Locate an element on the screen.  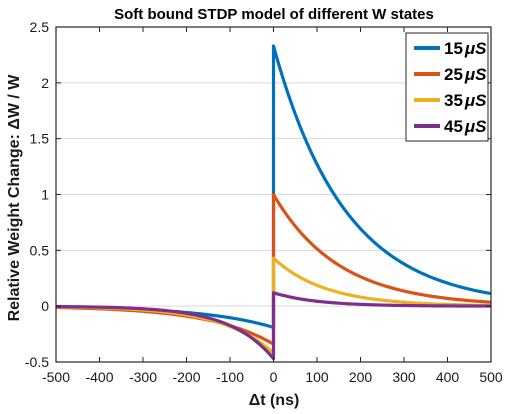
x-tick-label: 0 is located at coordinates (274, 377).